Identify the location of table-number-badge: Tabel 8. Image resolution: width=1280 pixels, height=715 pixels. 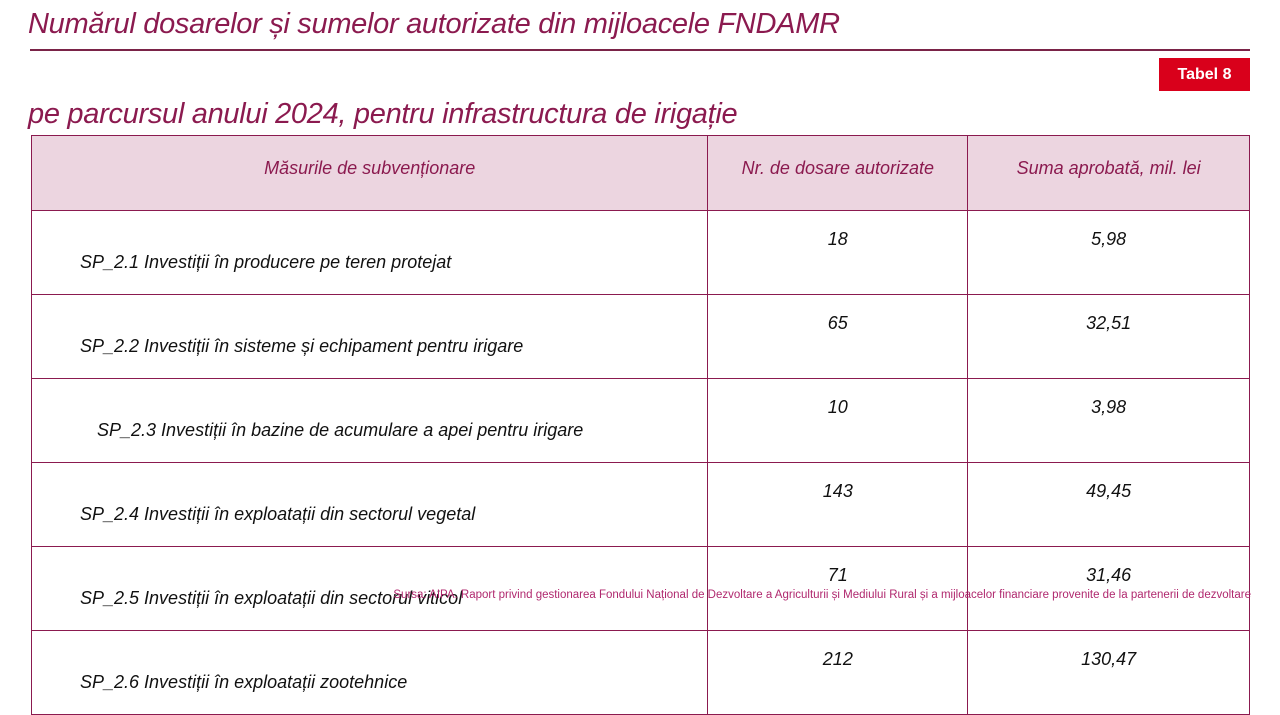
(1204, 74).